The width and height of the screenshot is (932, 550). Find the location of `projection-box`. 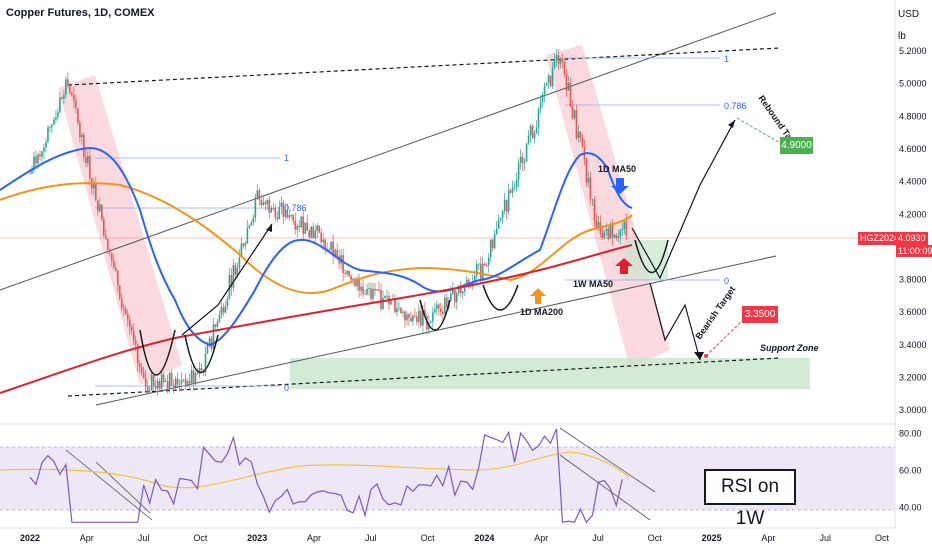

projection-box is located at coordinates (646, 260).